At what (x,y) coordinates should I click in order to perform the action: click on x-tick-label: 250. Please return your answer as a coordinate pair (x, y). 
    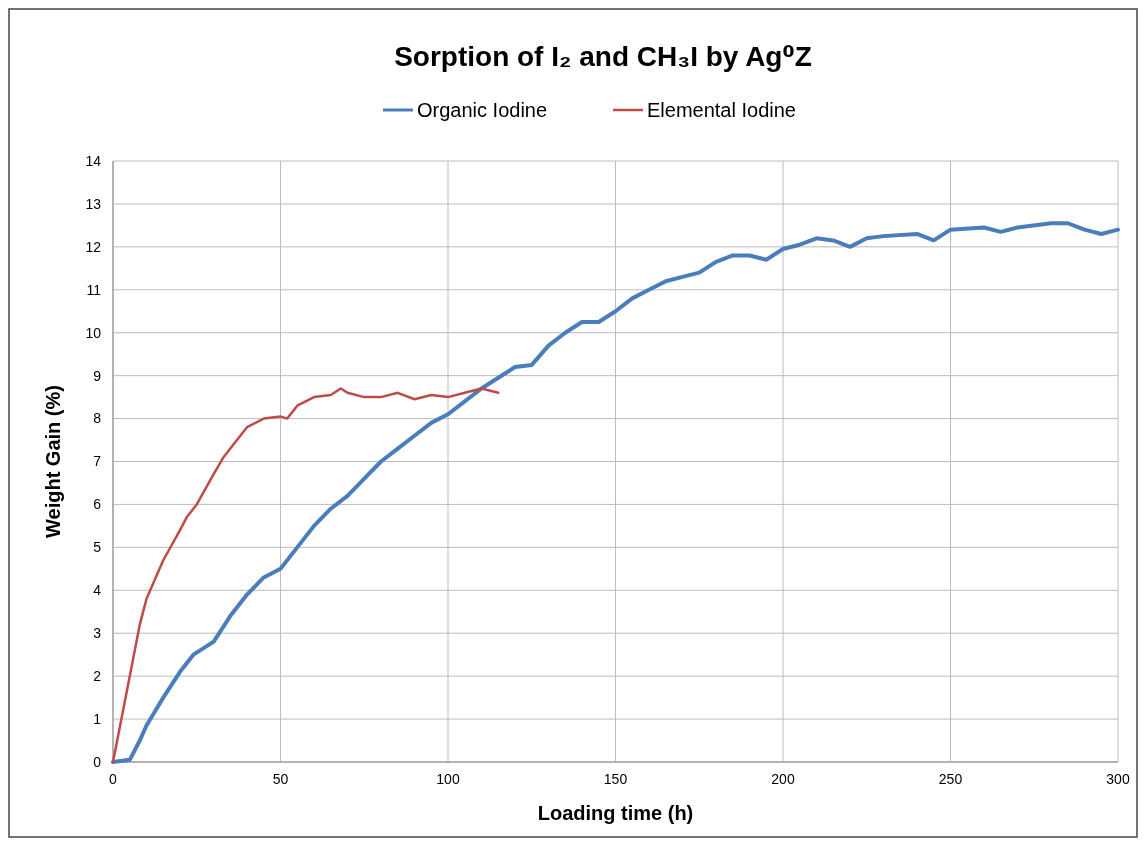
    Looking at the image, I should click on (950, 779).